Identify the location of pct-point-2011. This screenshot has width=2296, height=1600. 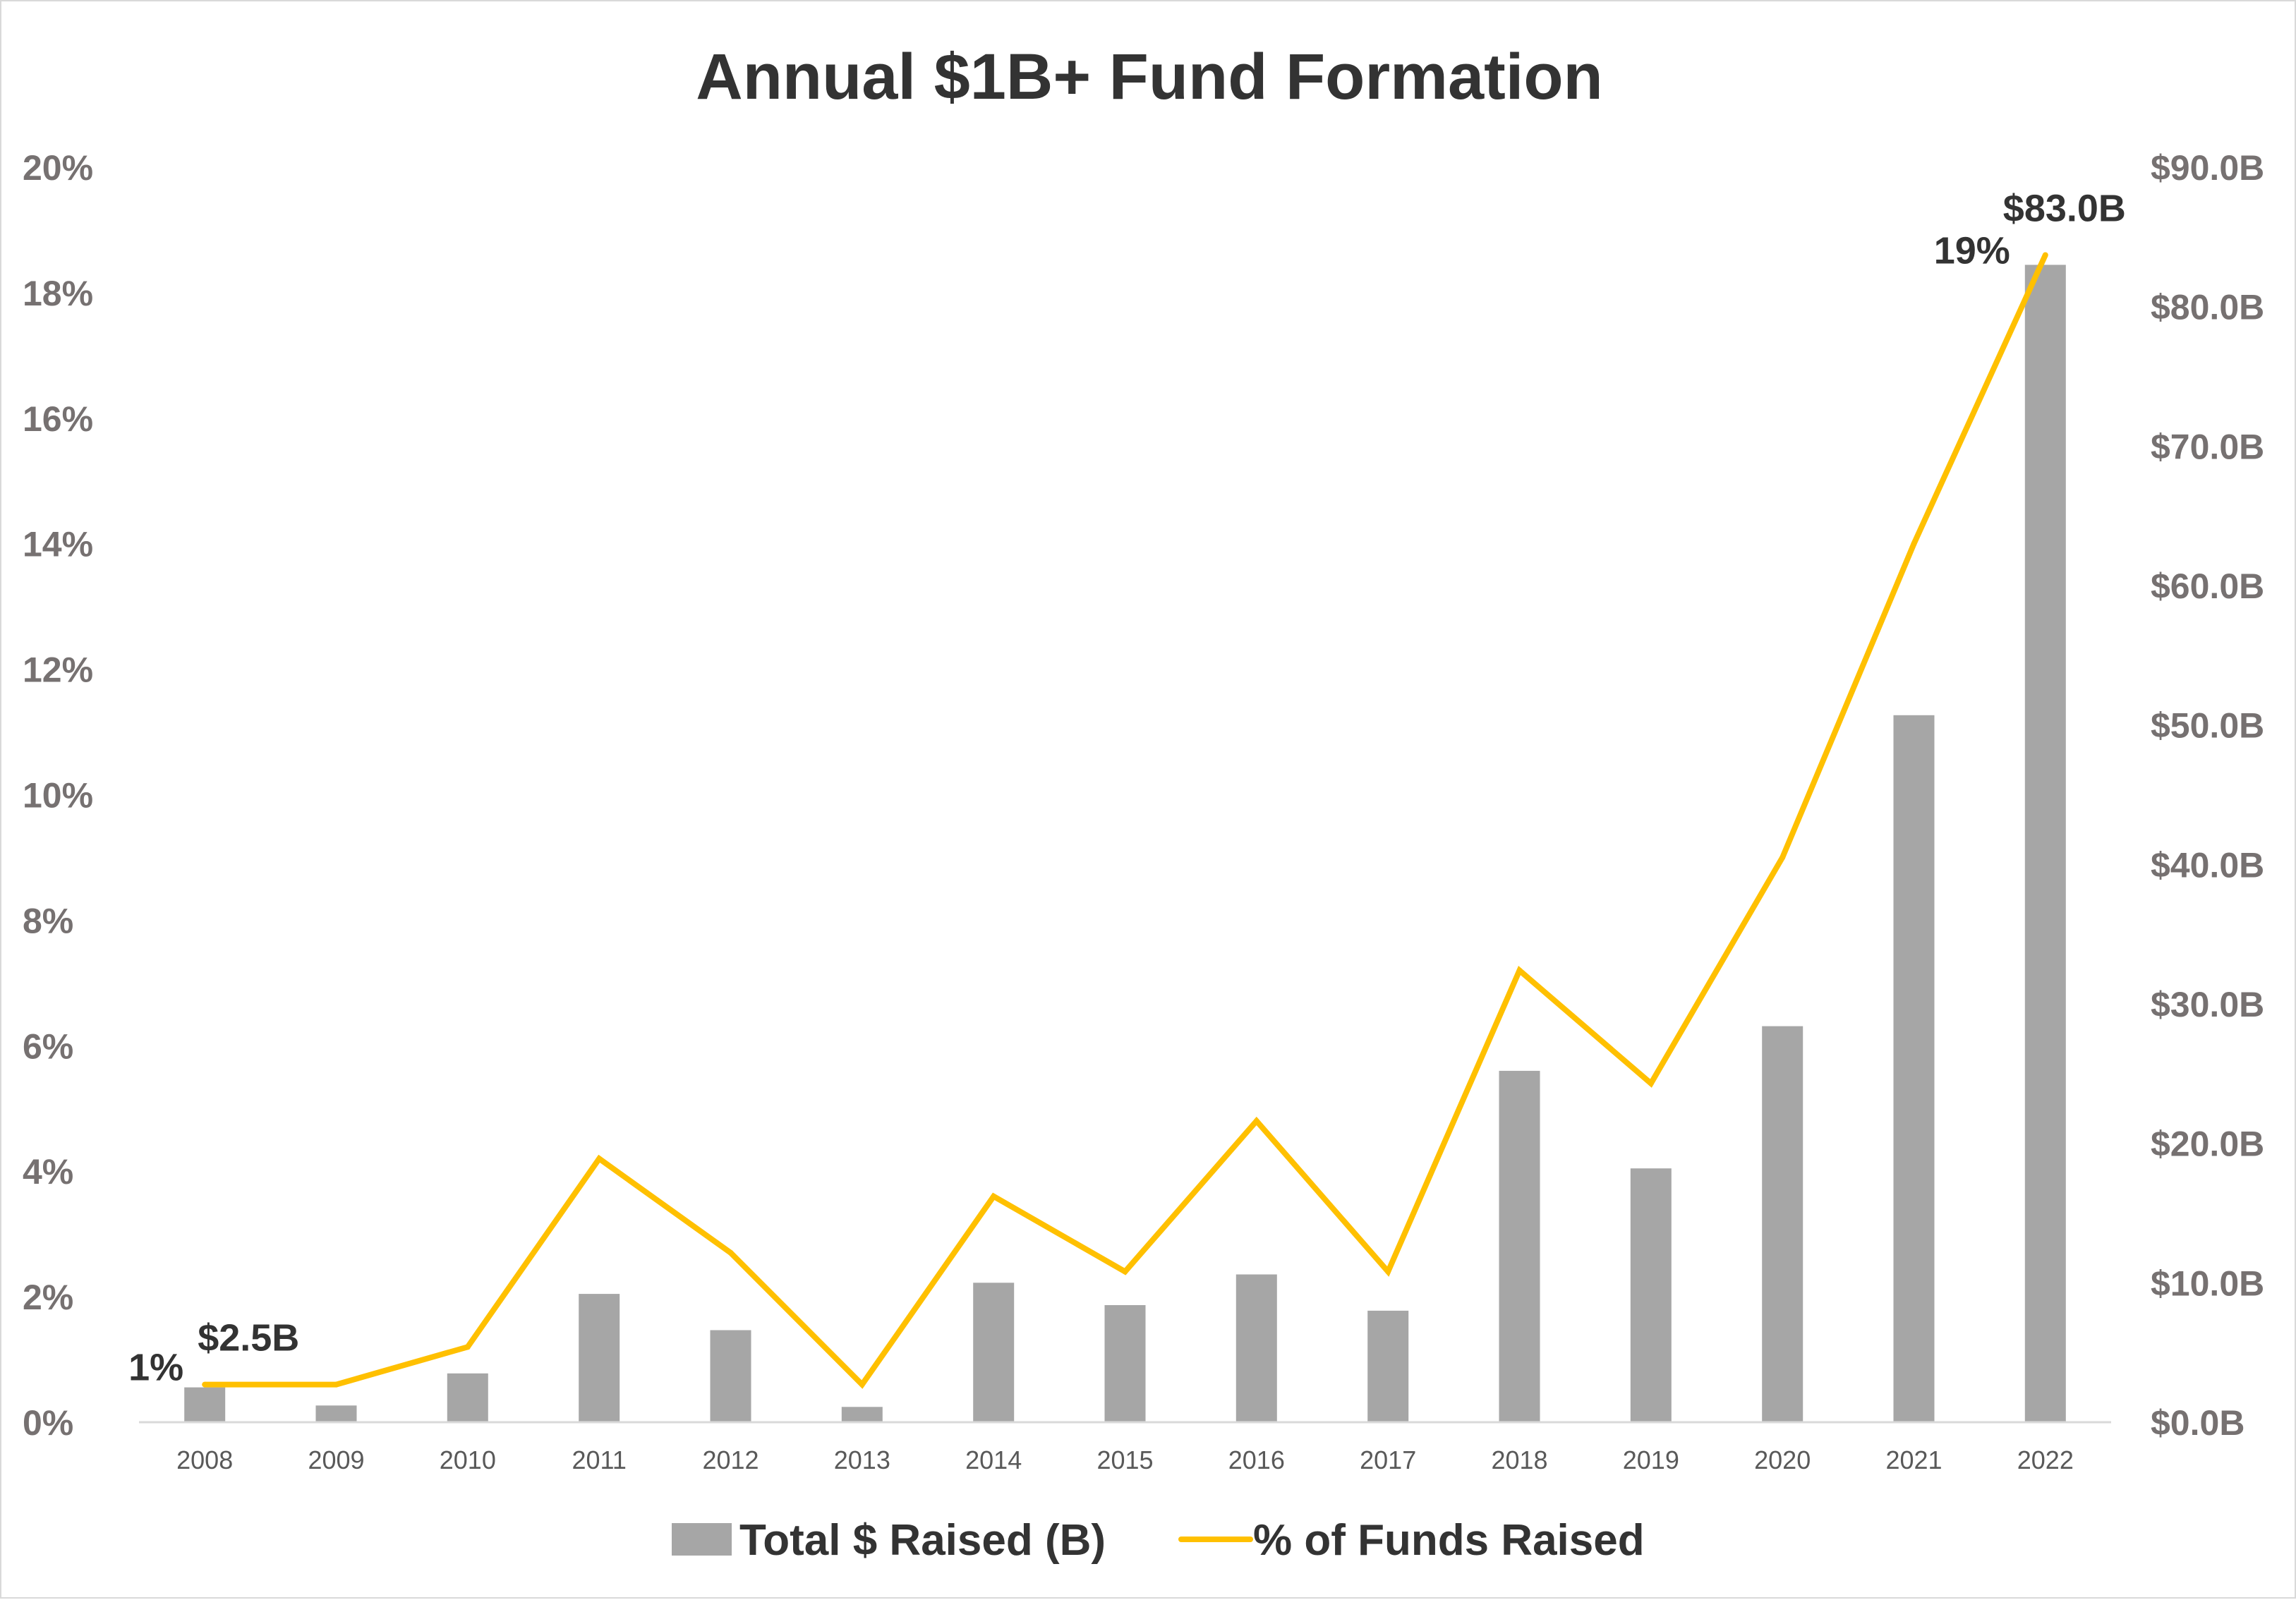
(599, 1159).